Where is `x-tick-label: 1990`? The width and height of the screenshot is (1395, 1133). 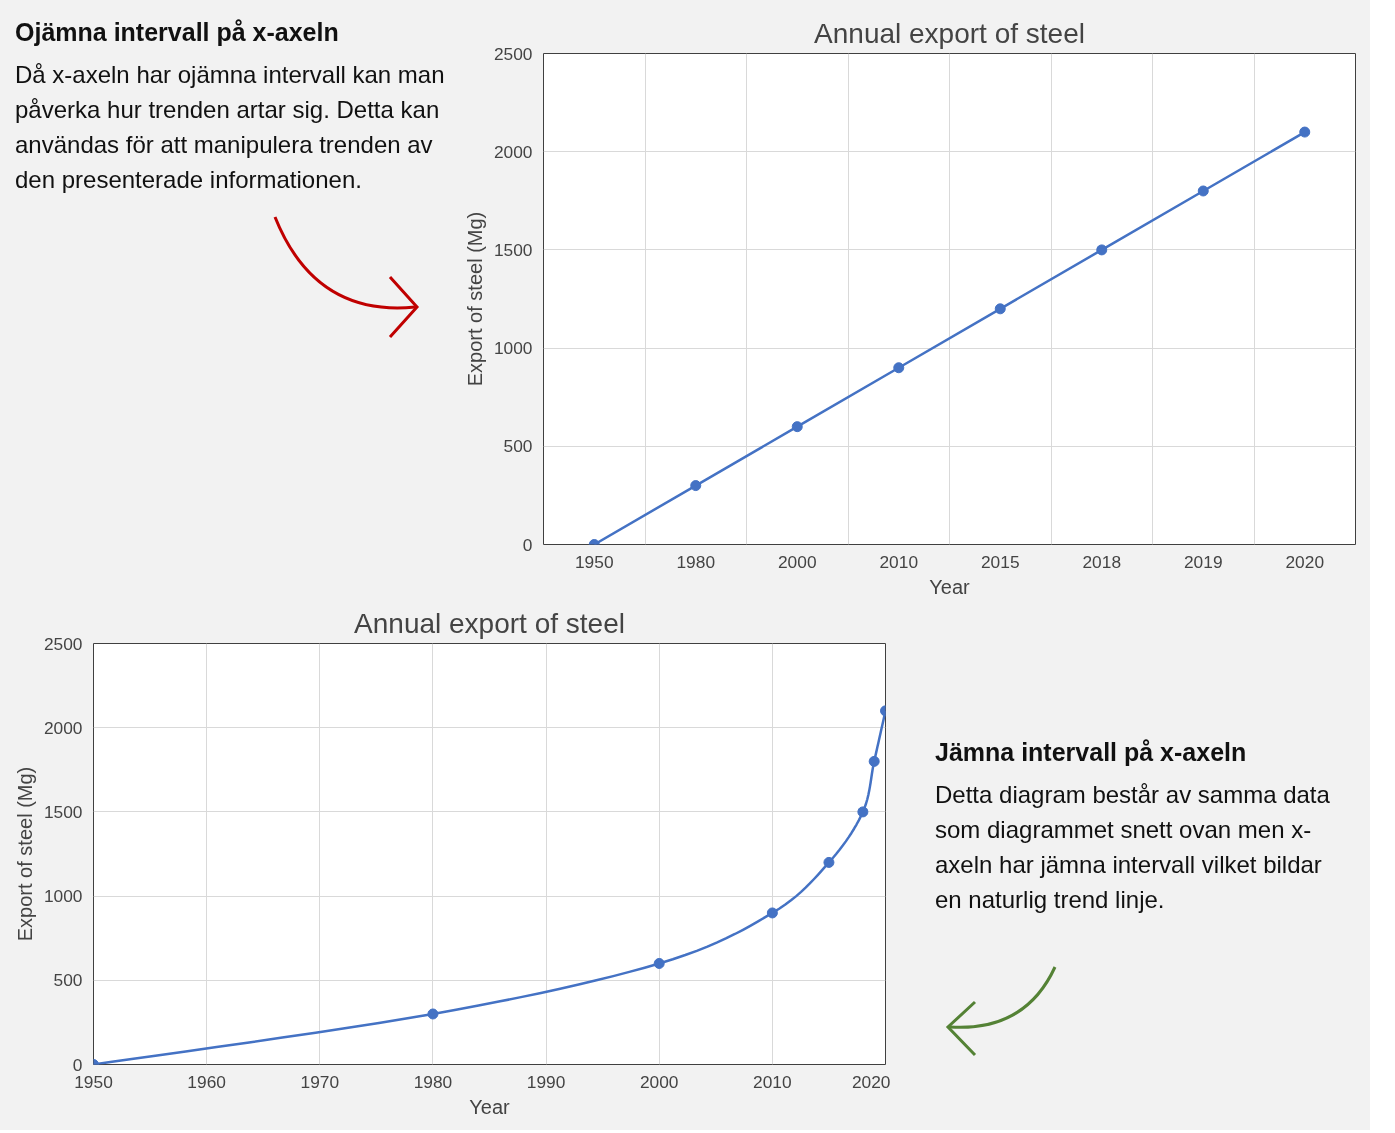
x-tick-label: 1990 is located at coordinates (546, 1081).